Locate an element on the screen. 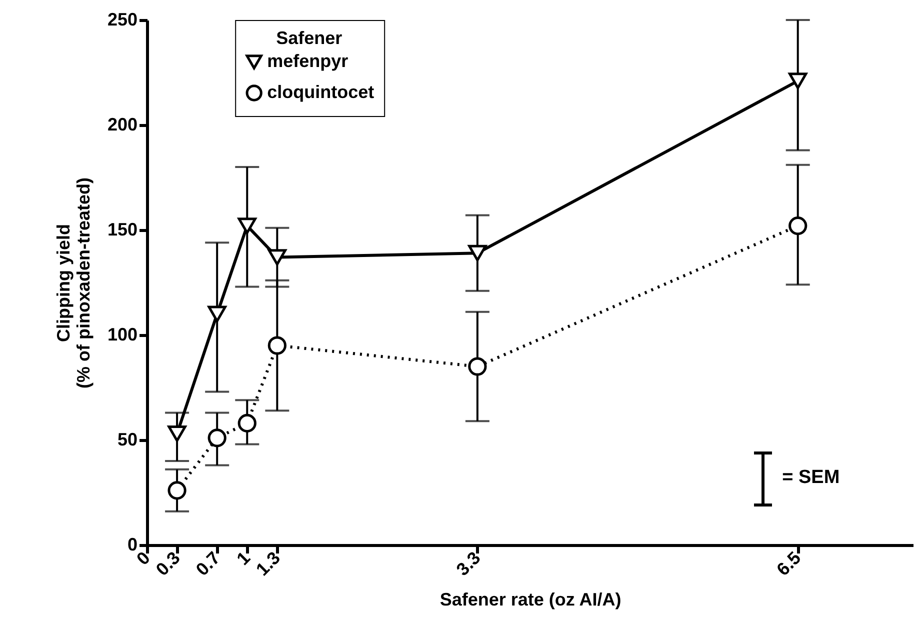 Image resolution: width=919 pixels, height=641 pixels. y-tick-label: 250 is located at coordinates (122, 20).